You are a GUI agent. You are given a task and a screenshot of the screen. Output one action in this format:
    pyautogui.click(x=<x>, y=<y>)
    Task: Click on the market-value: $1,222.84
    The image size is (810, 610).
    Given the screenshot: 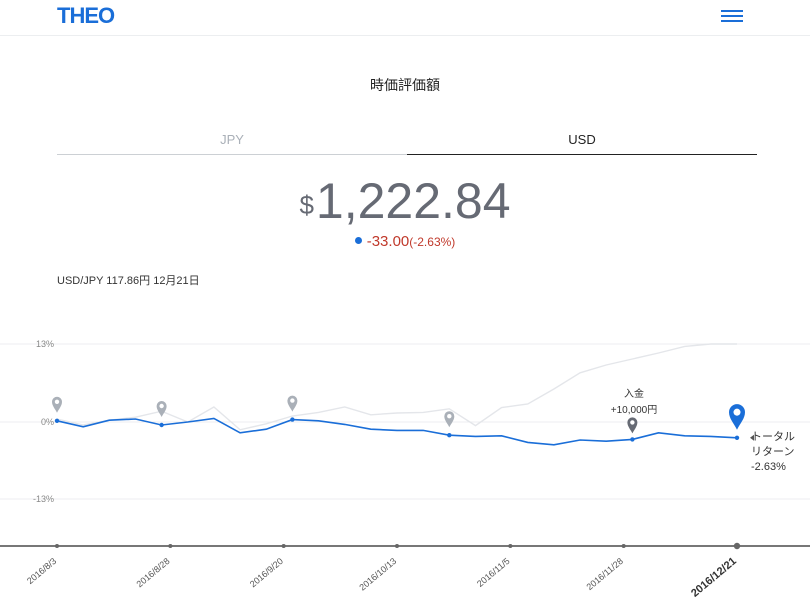 What is the action you would take?
    pyautogui.click(x=405, y=201)
    